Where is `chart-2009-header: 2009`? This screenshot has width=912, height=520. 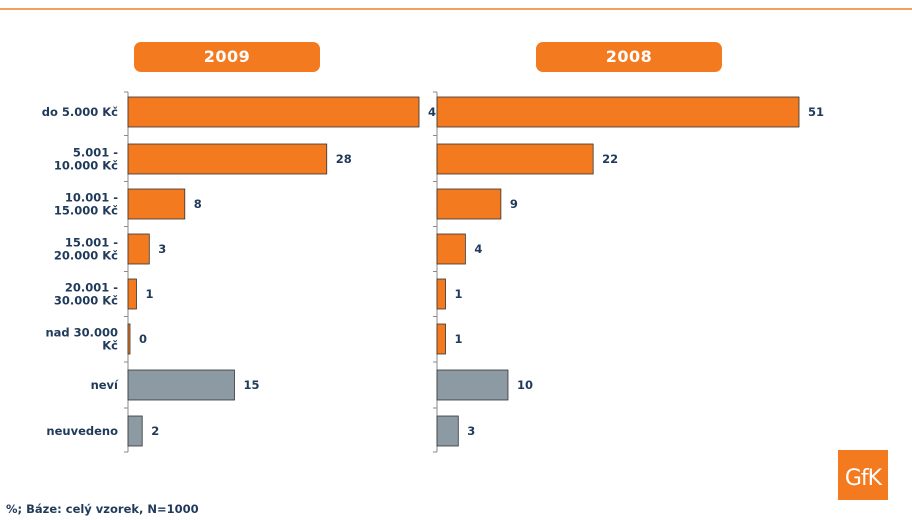
chart-2009-header: 2009 is located at coordinates (227, 57).